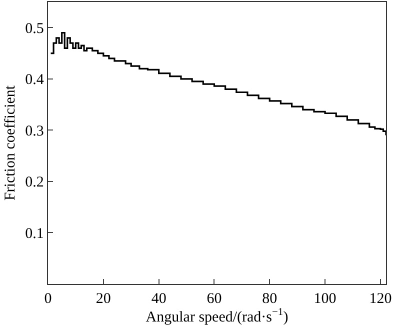  What do you see at coordinates (48, 299) in the screenshot?
I see `x-tick-label: 0` at bounding box center [48, 299].